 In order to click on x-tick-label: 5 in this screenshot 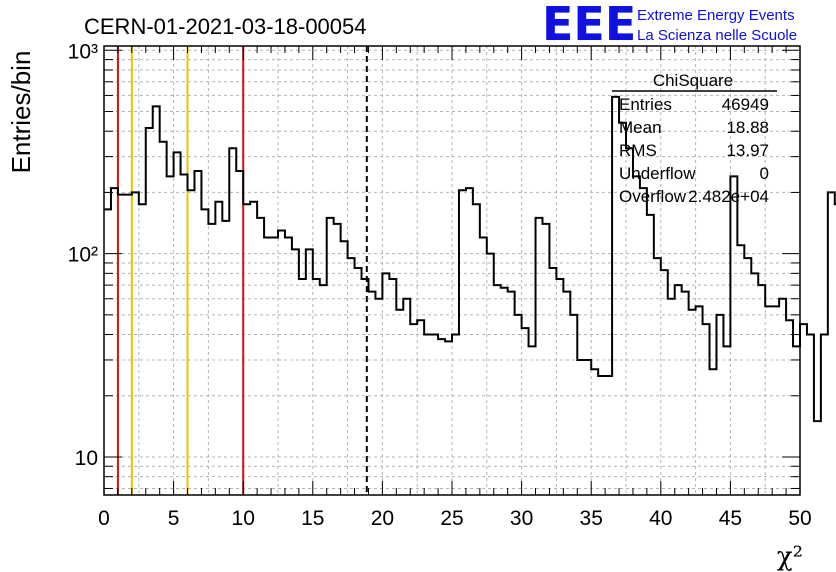, I will do `click(174, 518)`.